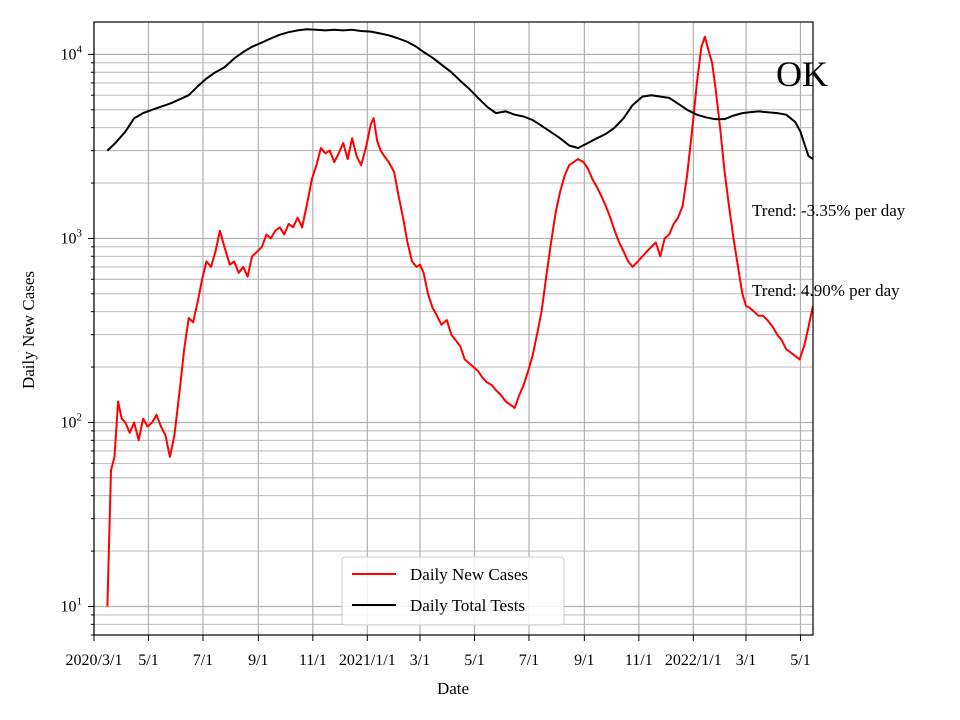  What do you see at coordinates (802, 74) in the screenshot?
I see `chart-title-state: OK` at bounding box center [802, 74].